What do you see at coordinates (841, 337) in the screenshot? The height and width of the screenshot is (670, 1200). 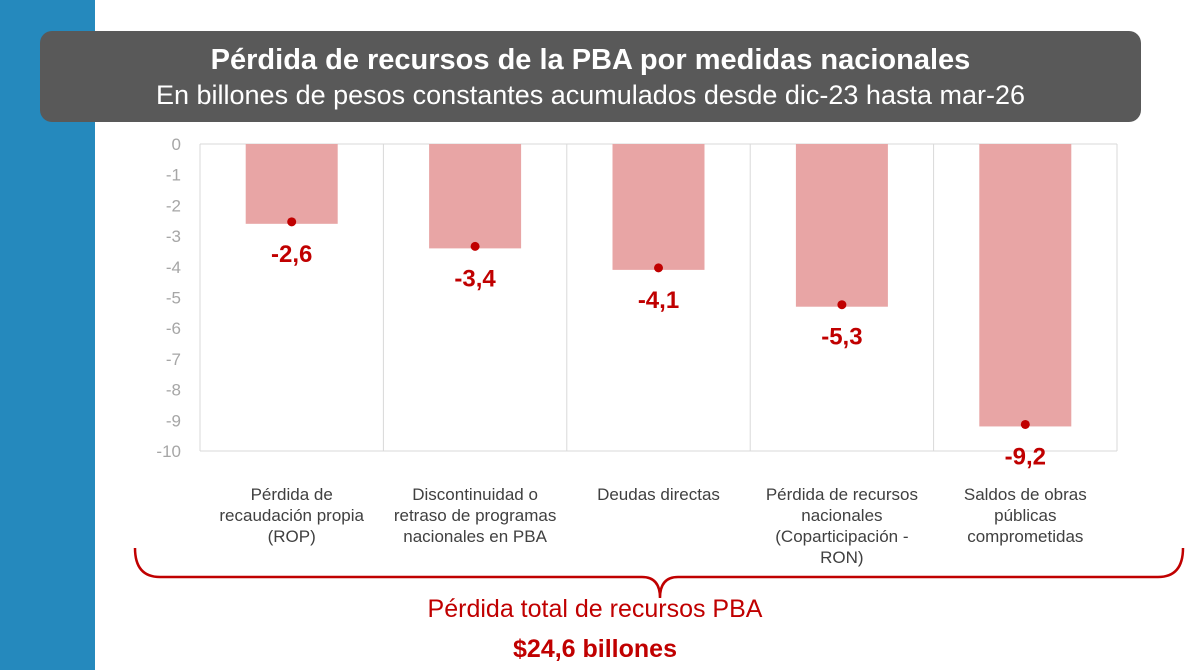 I see `data-label: -5,3` at bounding box center [841, 337].